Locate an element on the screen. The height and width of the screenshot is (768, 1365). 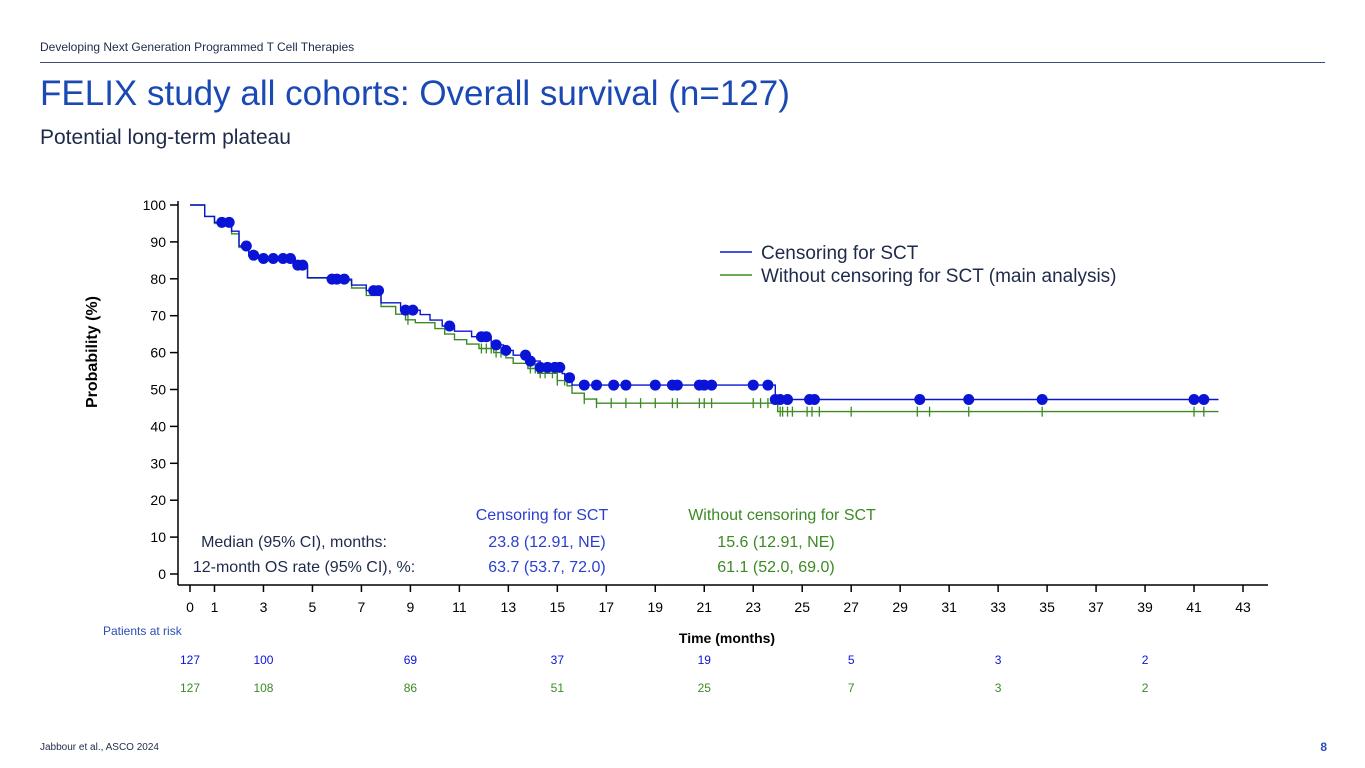
x-axis-label: Time (months) is located at coordinates (727, 638).